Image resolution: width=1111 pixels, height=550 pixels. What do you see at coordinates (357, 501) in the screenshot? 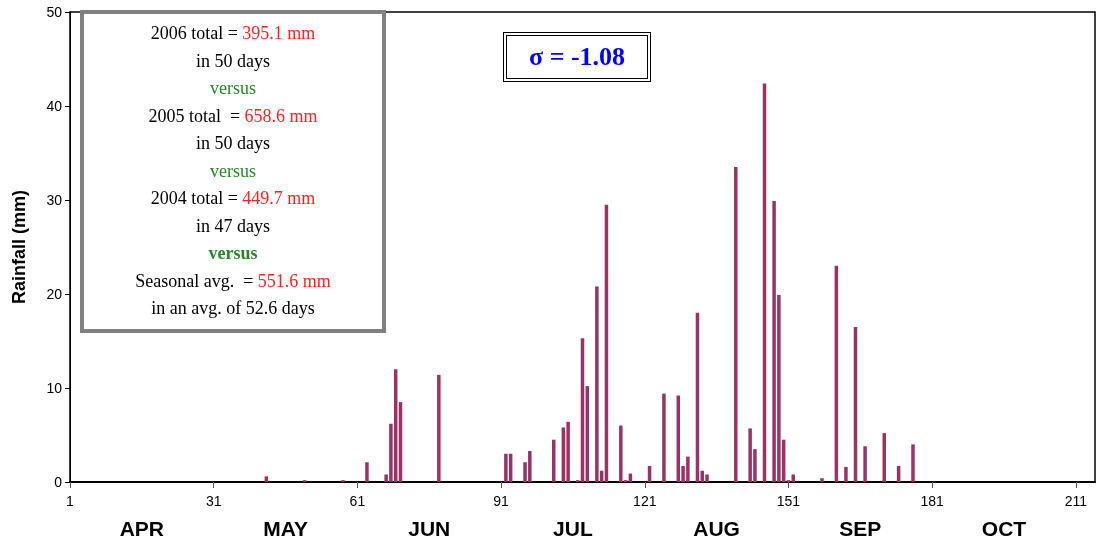
I see `x-tick-label: 61` at bounding box center [357, 501].